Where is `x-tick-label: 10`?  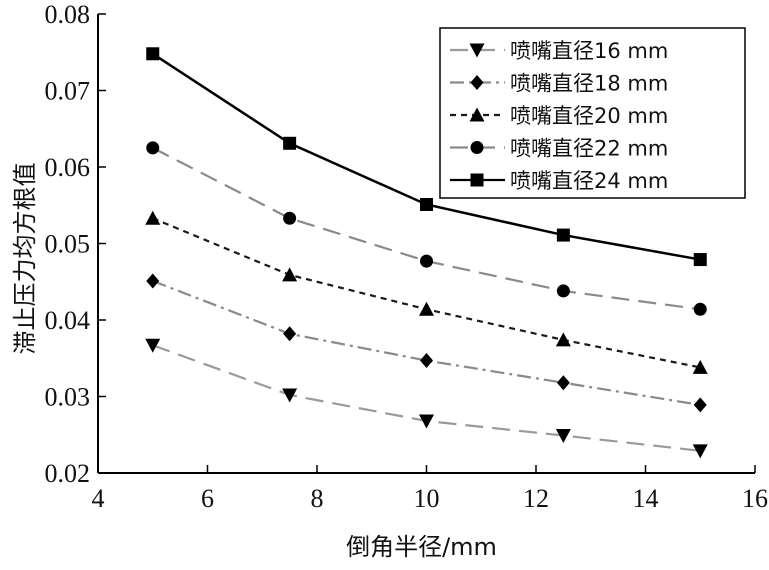
x-tick-label: 10 is located at coordinates (427, 498).